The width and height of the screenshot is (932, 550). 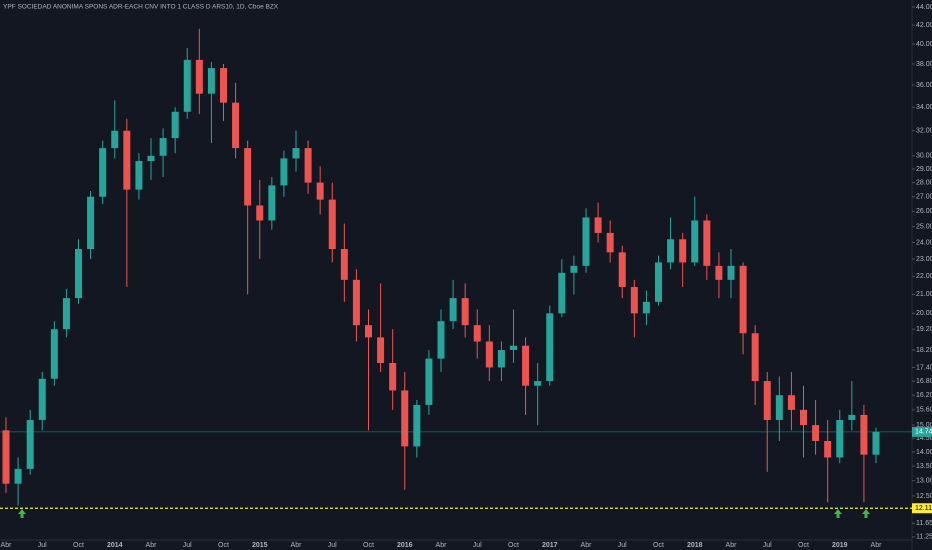 What do you see at coordinates (924, 182) in the screenshot?
I see `y-tick-label: 28.00` at bounding box center [924, 182].